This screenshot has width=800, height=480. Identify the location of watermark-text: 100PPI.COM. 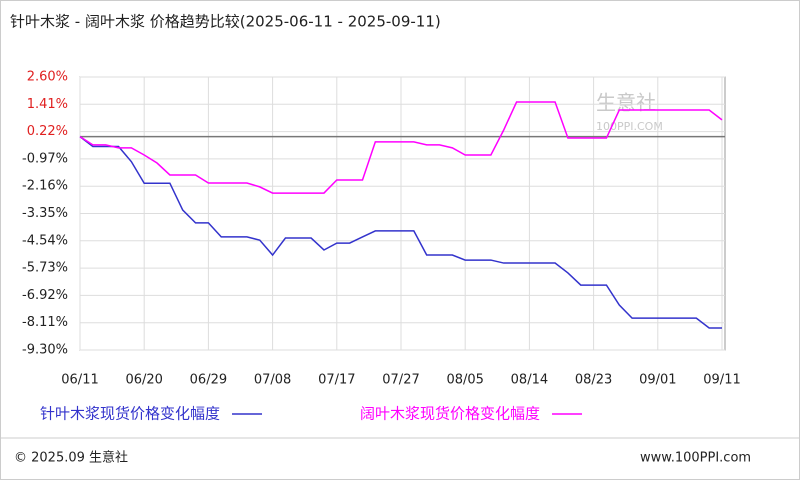
(629, 126).